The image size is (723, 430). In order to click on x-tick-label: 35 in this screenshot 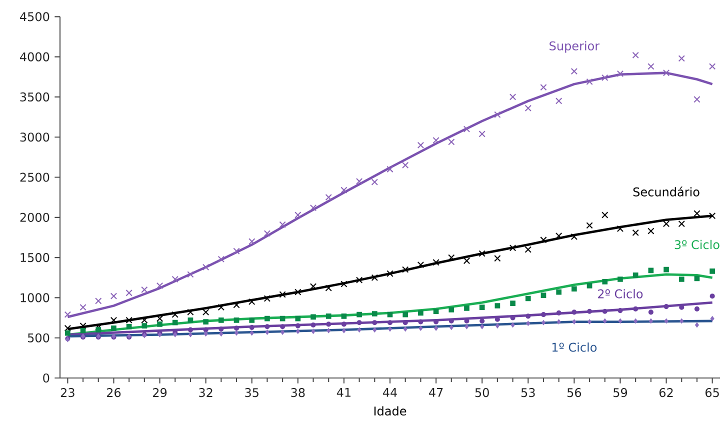, I will do `click(251, 393)`.